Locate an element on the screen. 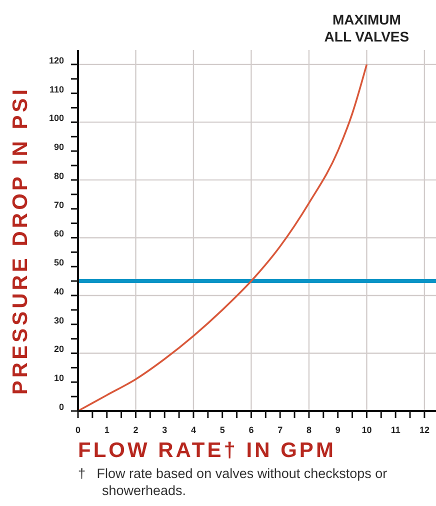 This screenshot has width=436, height=506. x-tick-label: 6 is located at coordinates (251, 430).